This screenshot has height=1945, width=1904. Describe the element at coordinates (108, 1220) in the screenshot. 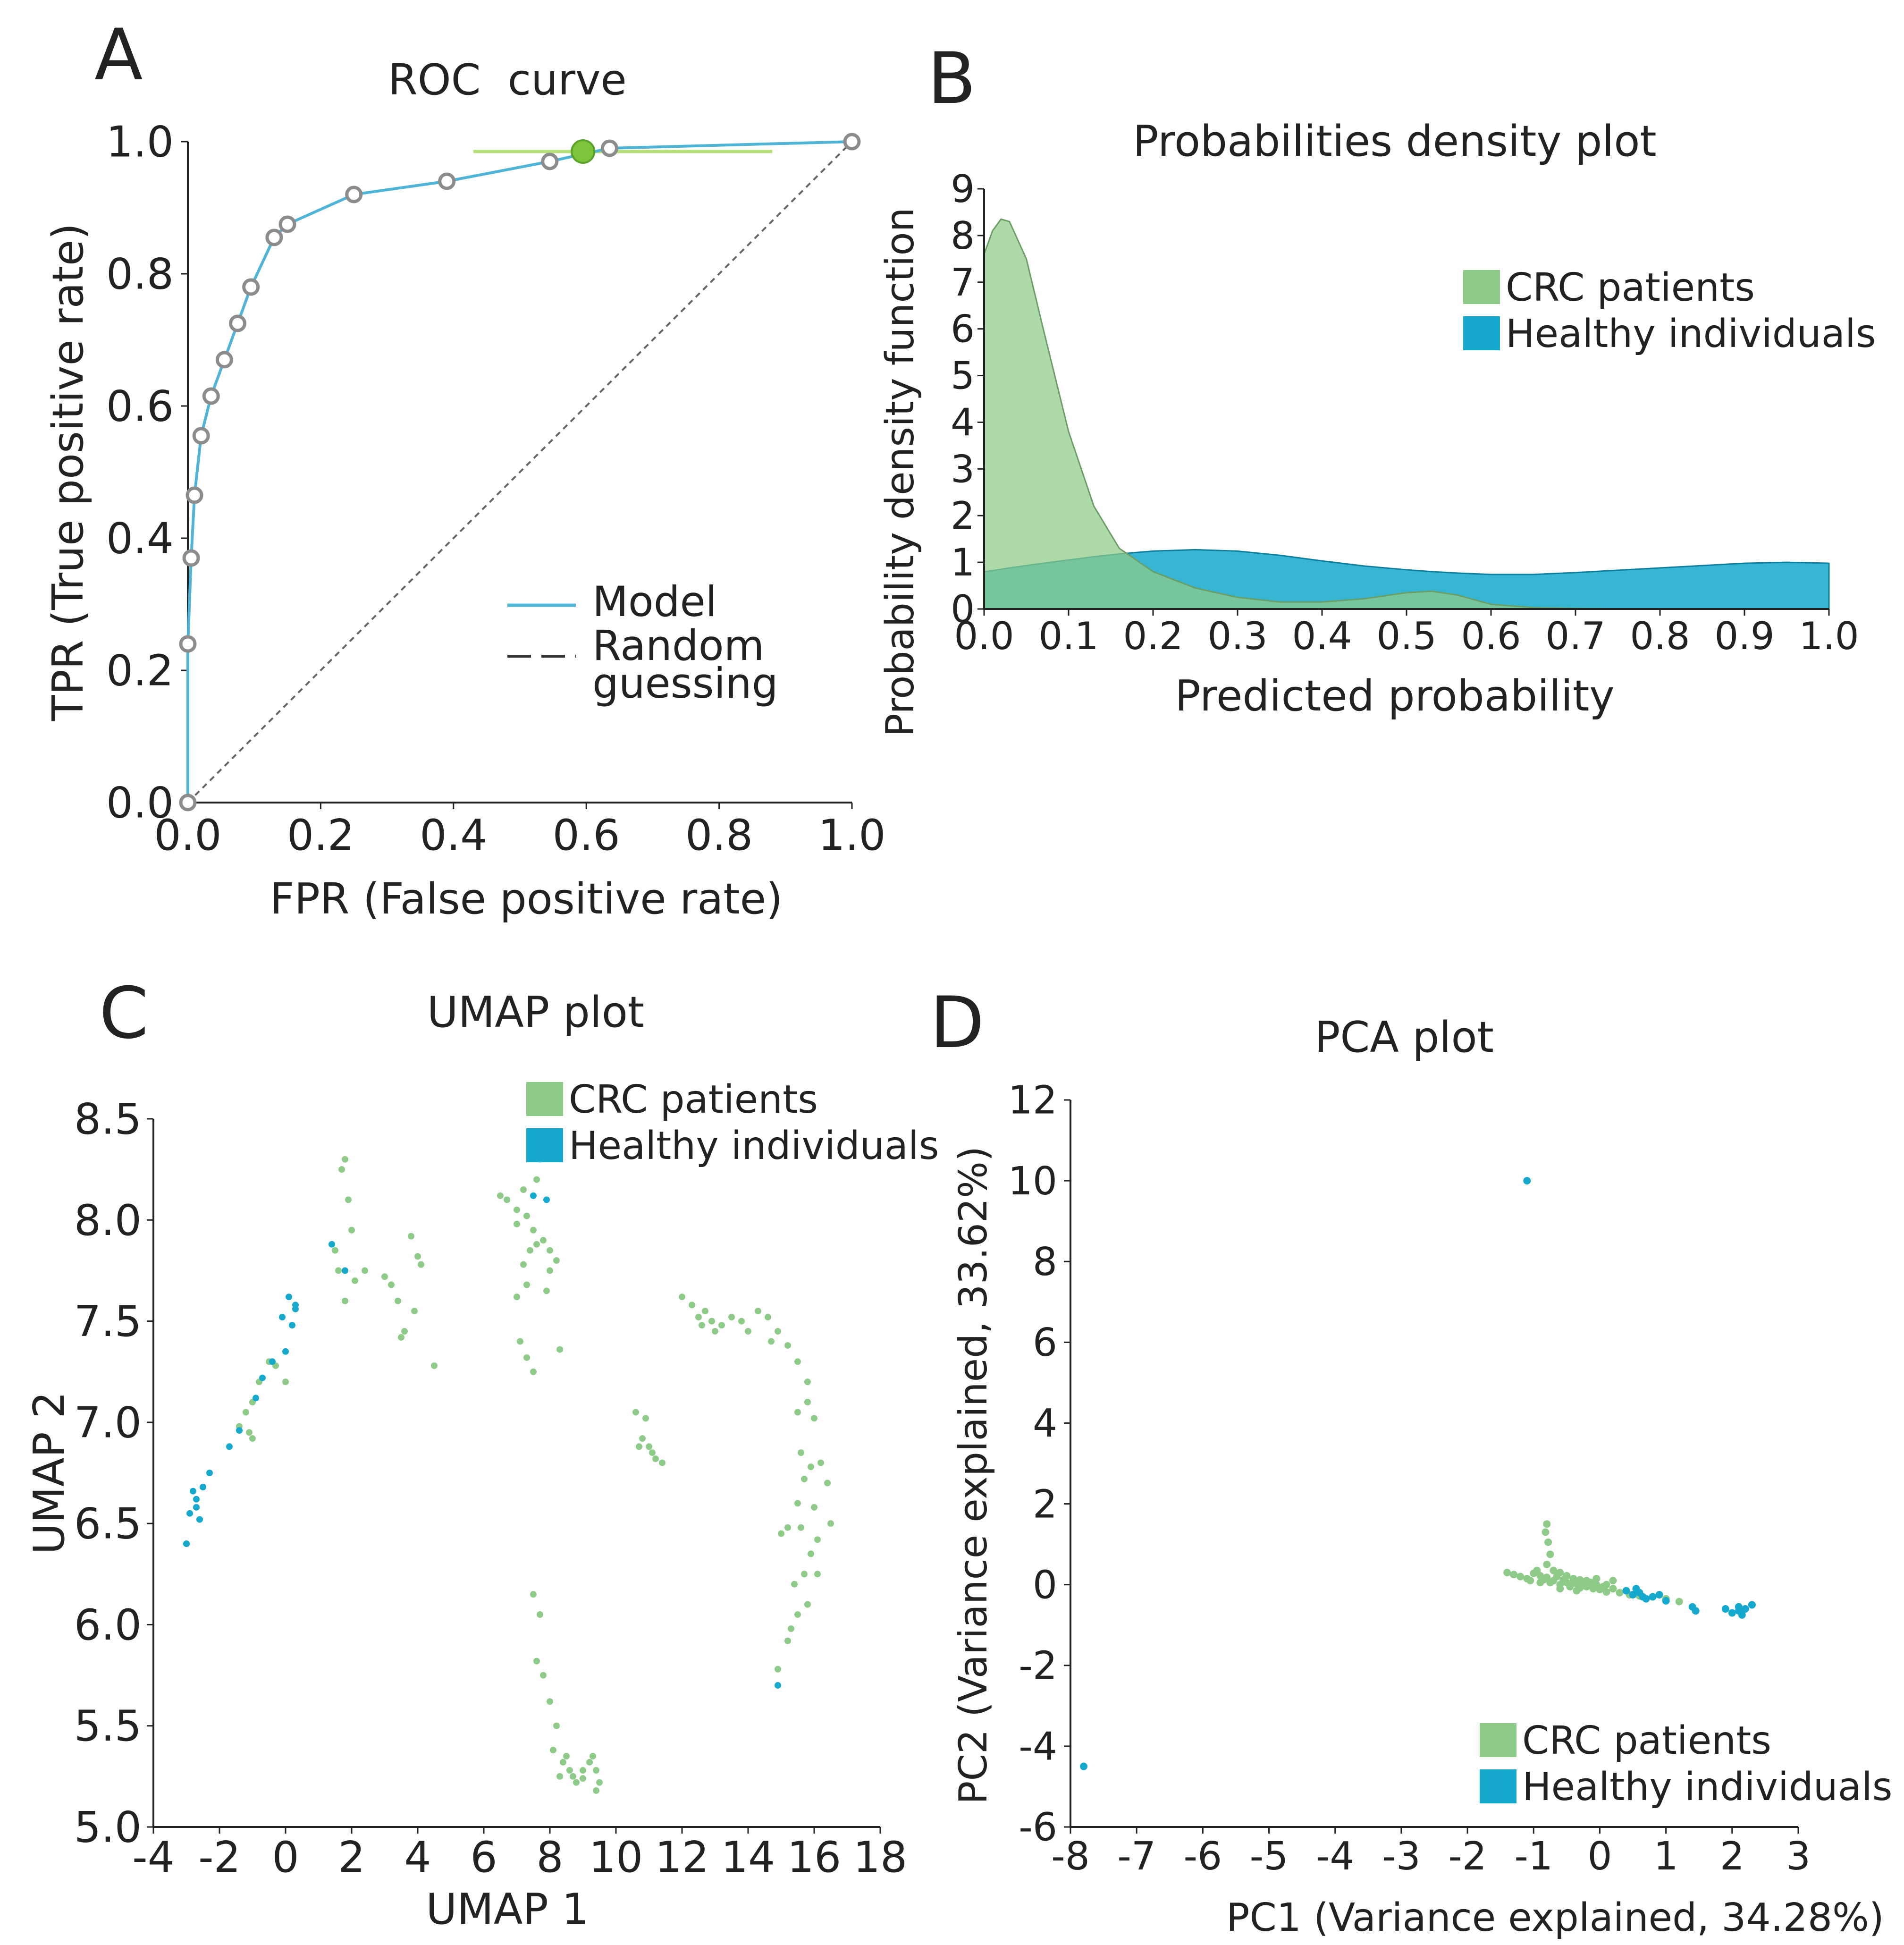

I see `y-tick-label: 8.0` at that location.